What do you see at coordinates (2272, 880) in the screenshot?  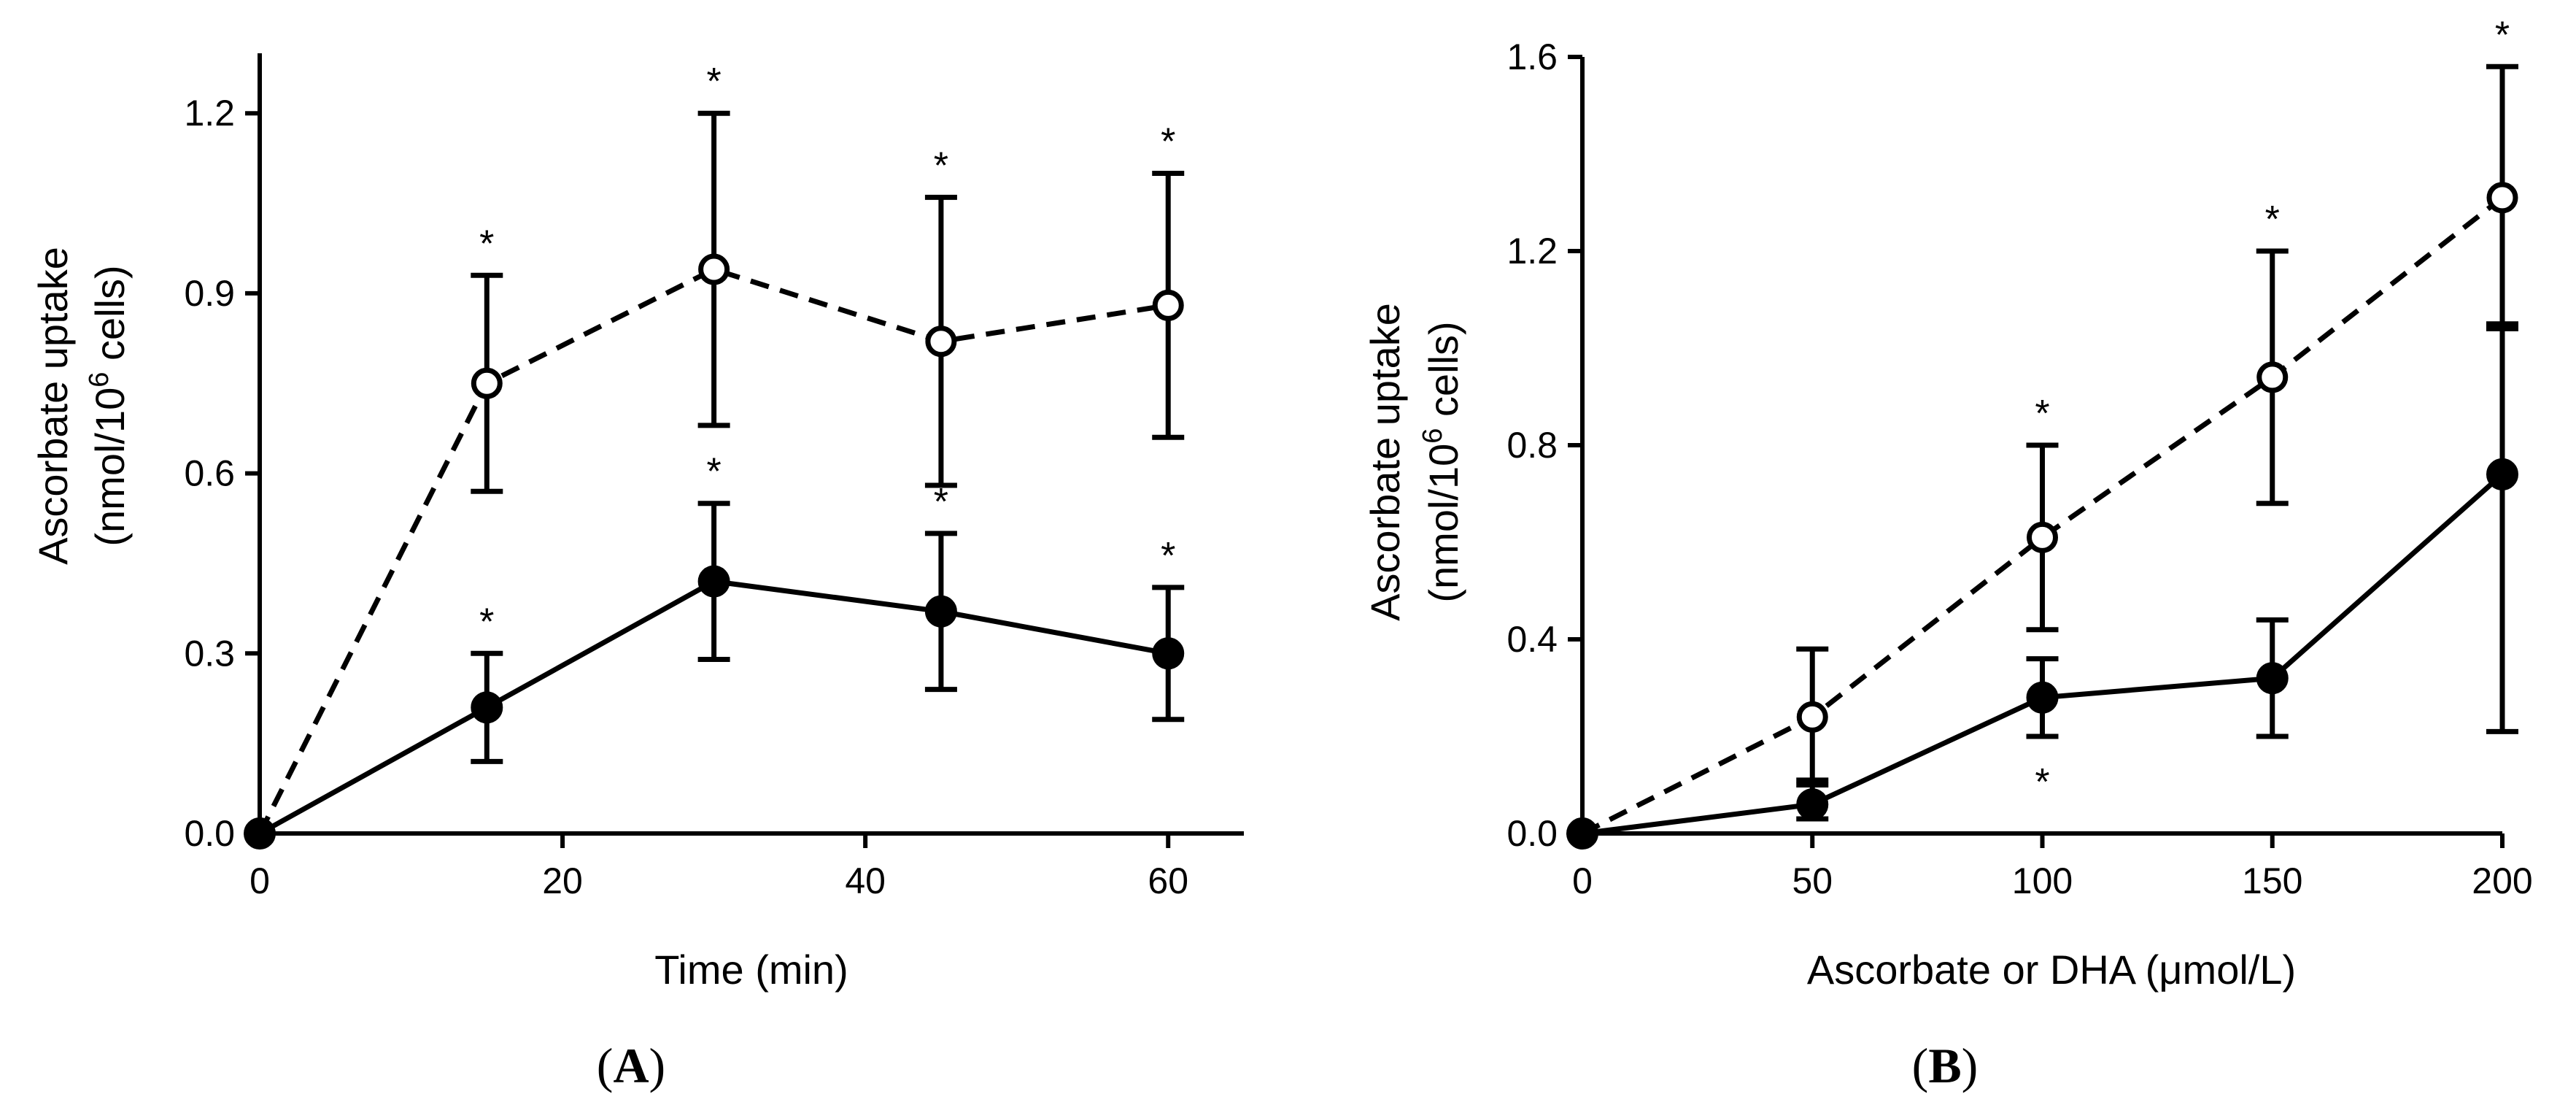 I see `panel-b-xtick-label: 150` at bounding box center [2272, 880].